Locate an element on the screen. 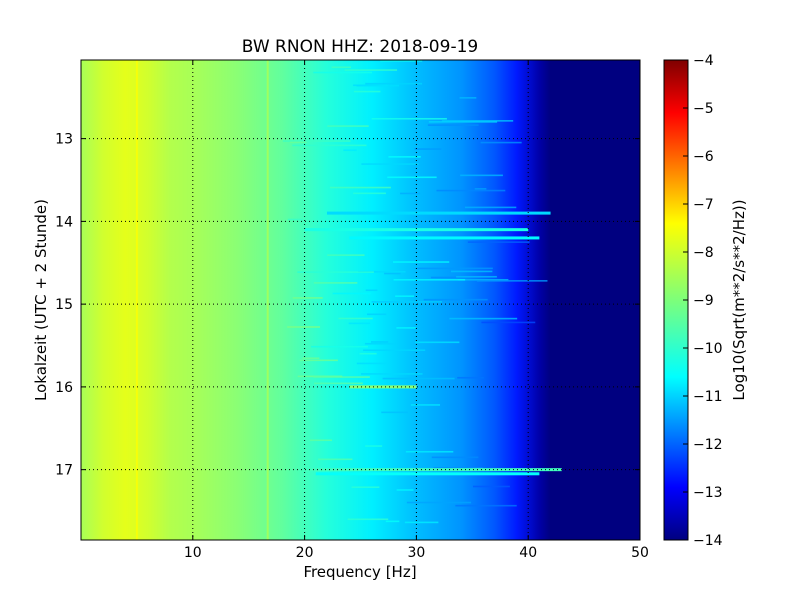  narrow-lines is located at coordinates (202, 300).